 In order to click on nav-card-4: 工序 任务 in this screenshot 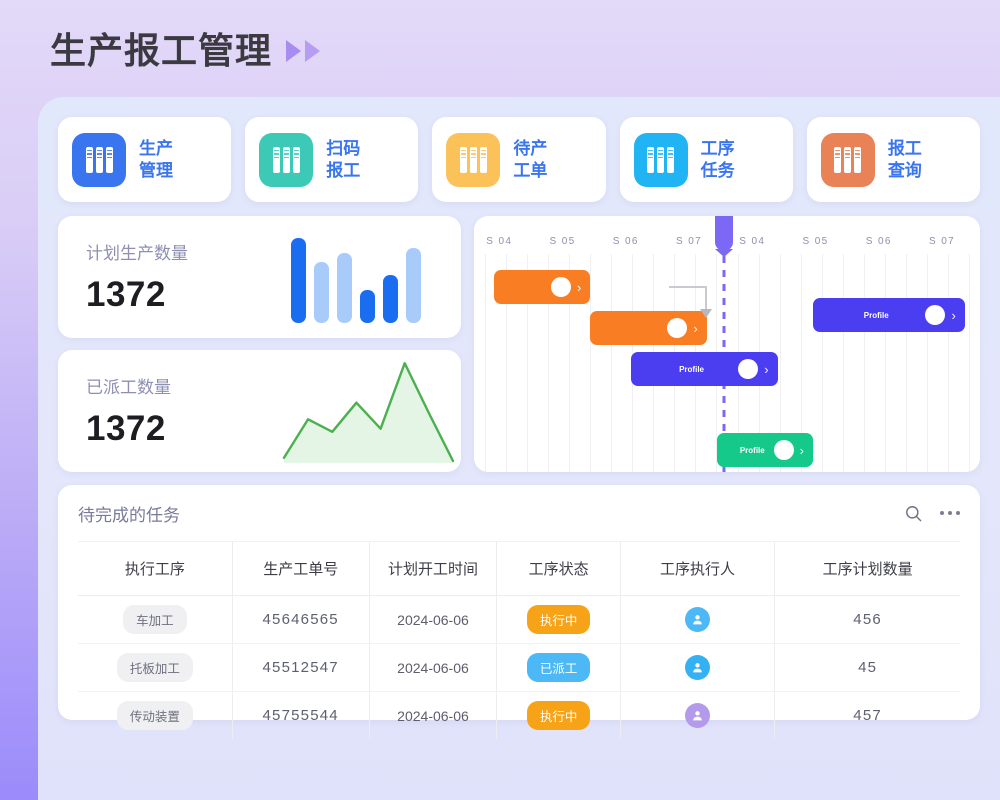, I will do `click(706, 159)`.